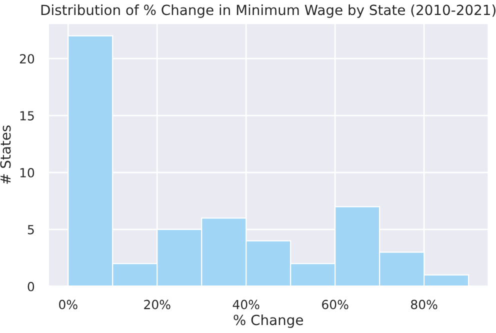 The width and height of the screenshot is (496, 333). I want to click on x-tick-label: 60%, so click(335, 305).